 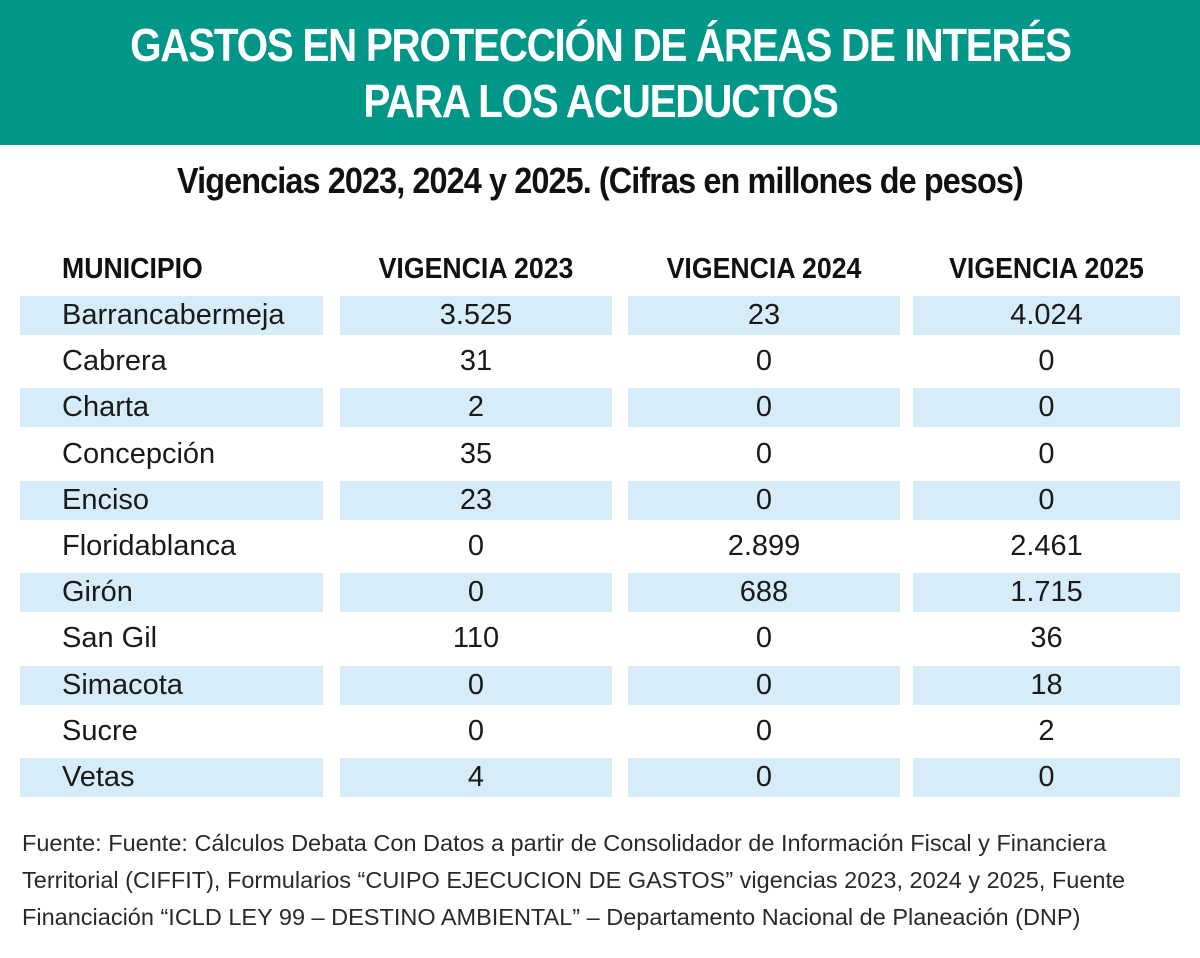 I want to click on municipio-cell: Barrancabermeja, so click(x=171, y=315).